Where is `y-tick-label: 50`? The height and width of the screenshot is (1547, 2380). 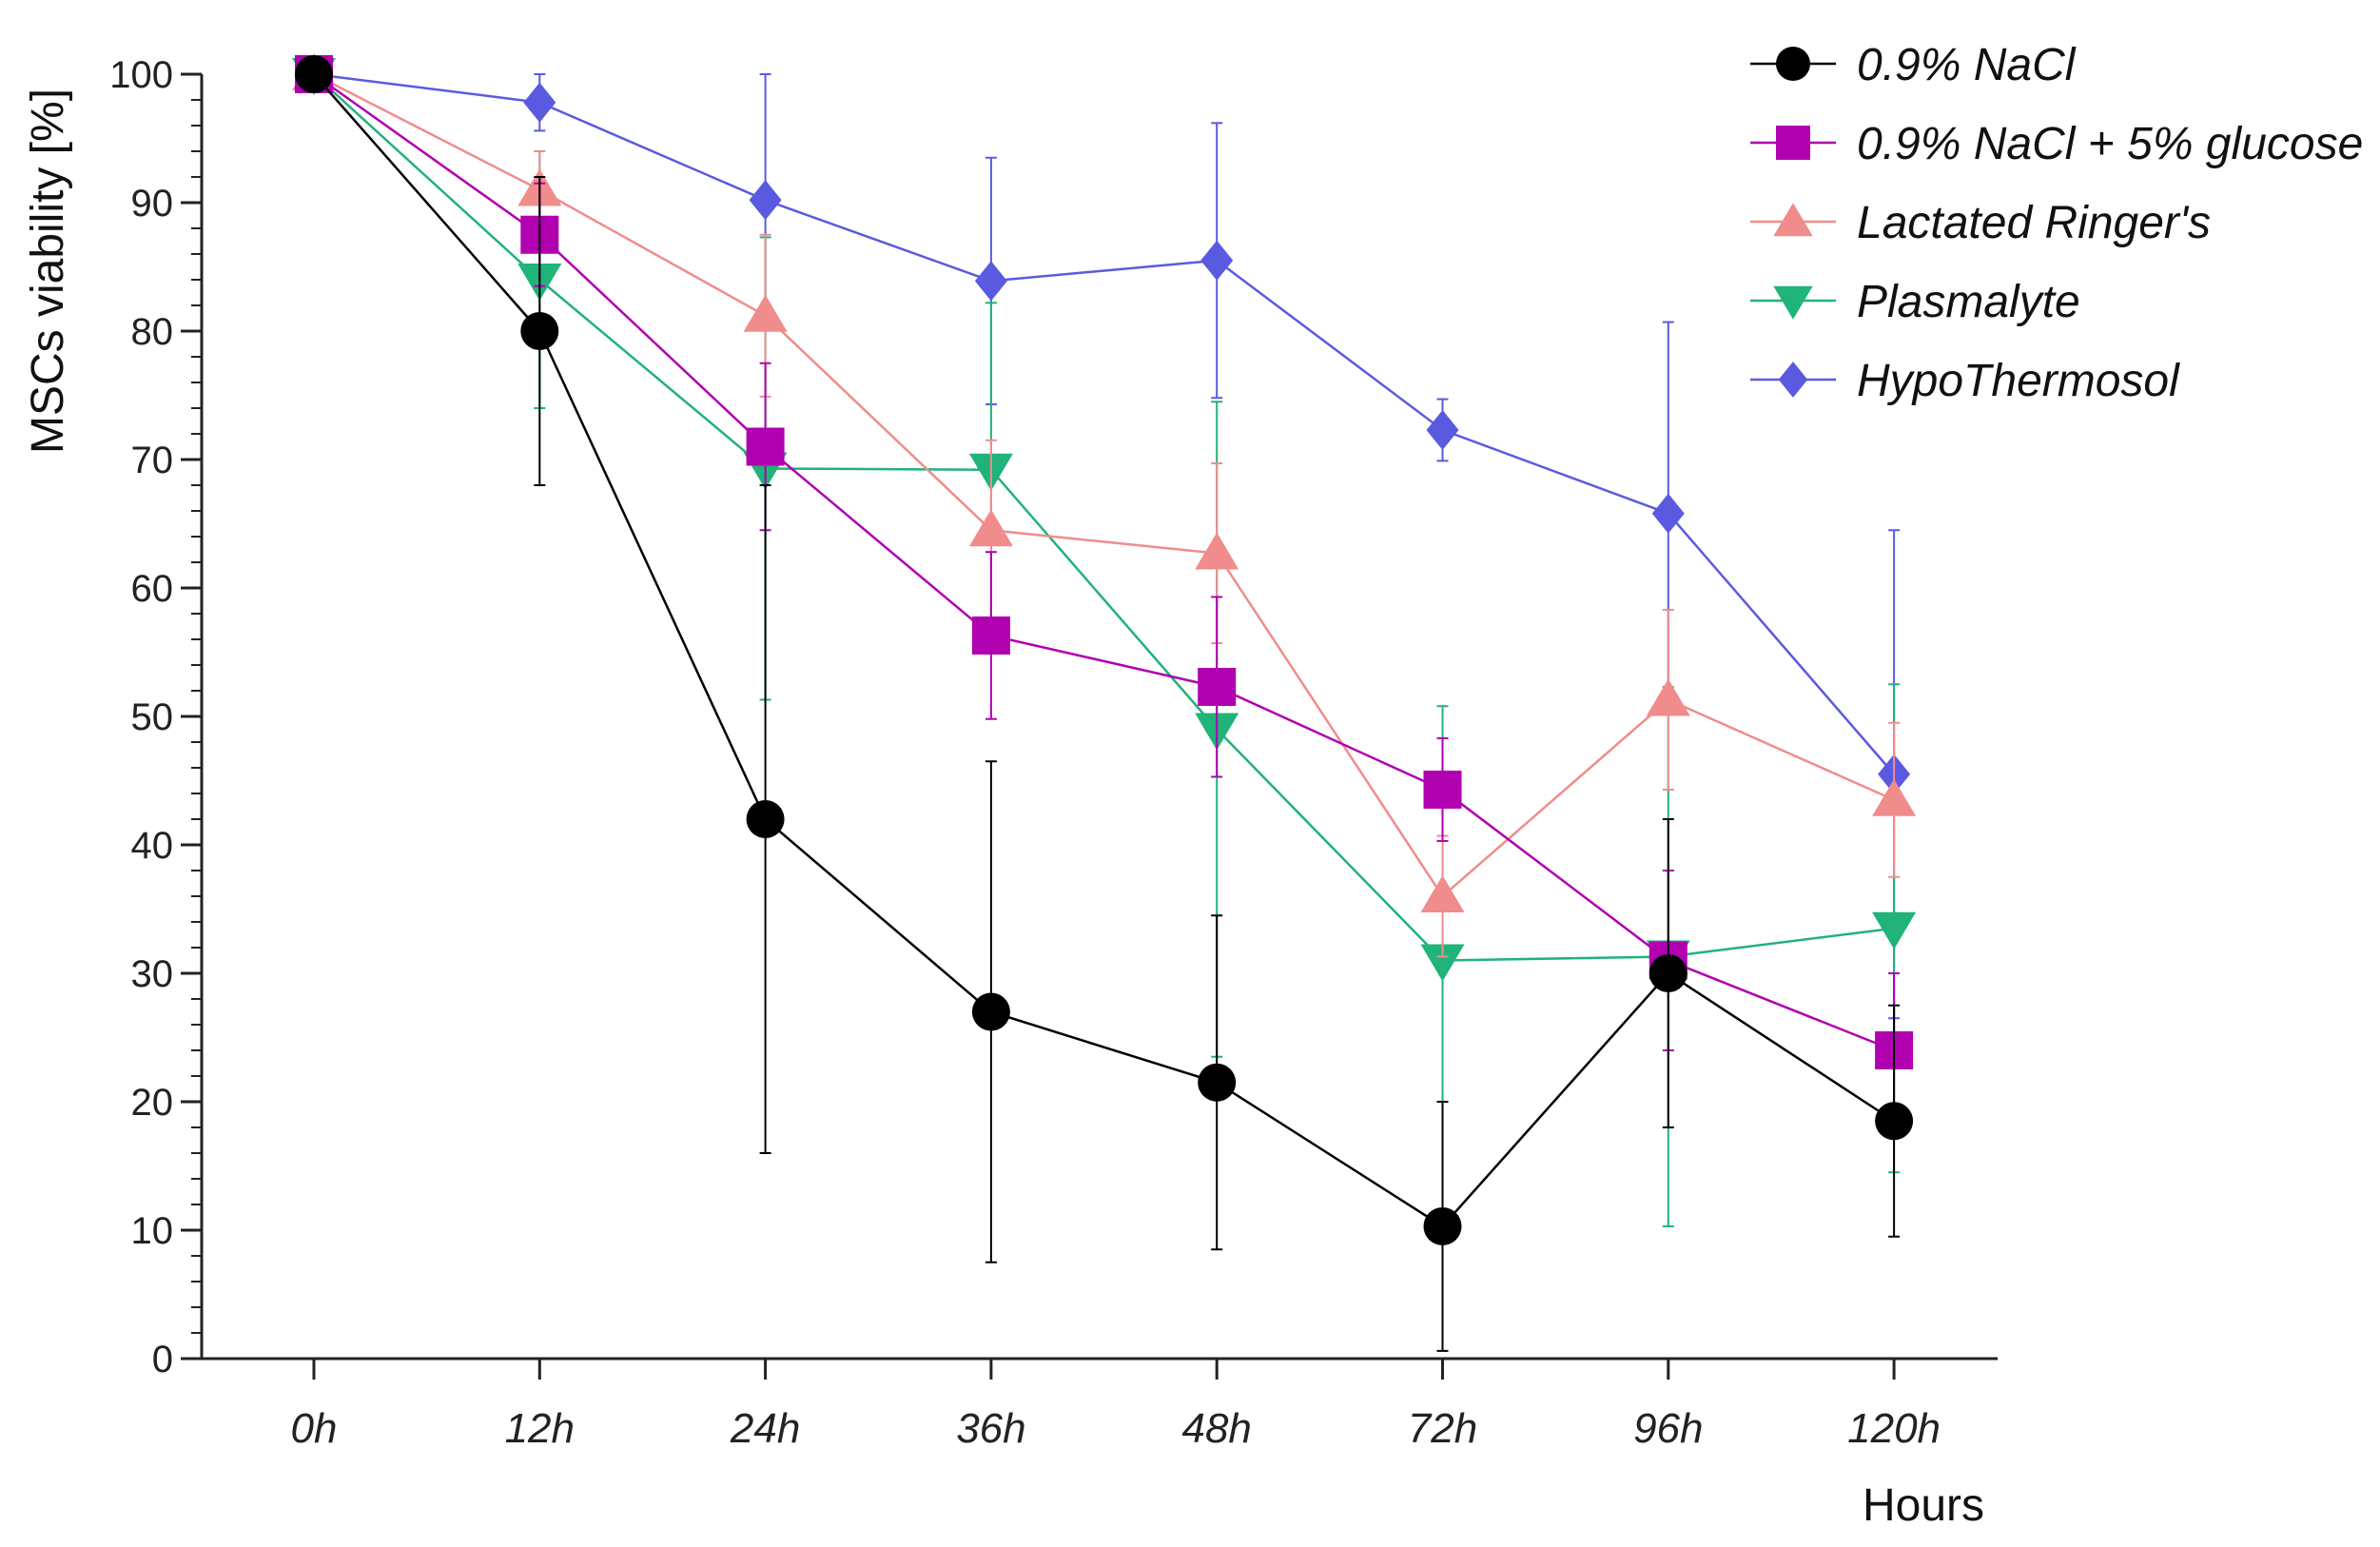
y-tick-label: 50 is located at coordinates (152, 717).